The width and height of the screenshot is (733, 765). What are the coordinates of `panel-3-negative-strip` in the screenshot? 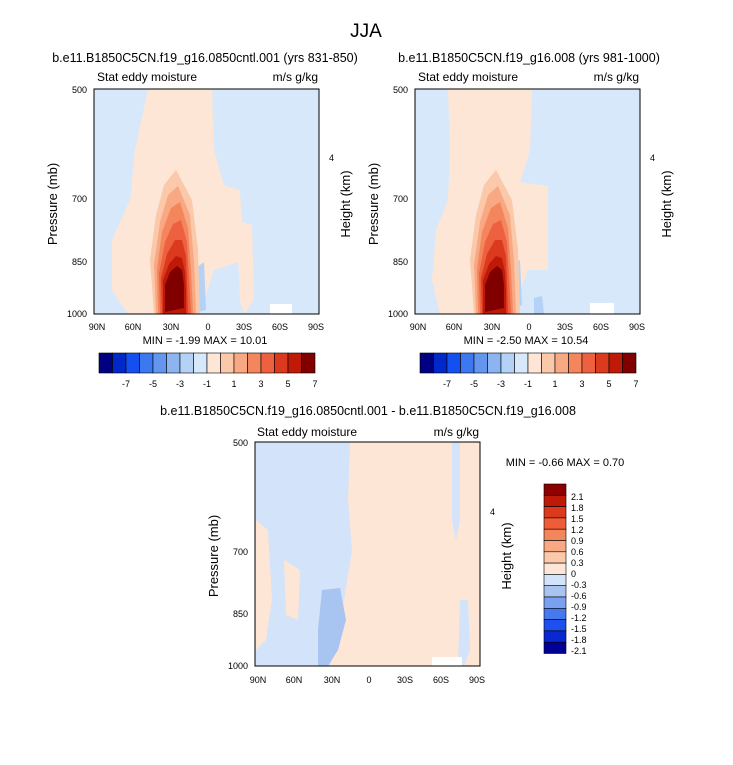 It's located at (456, 491).